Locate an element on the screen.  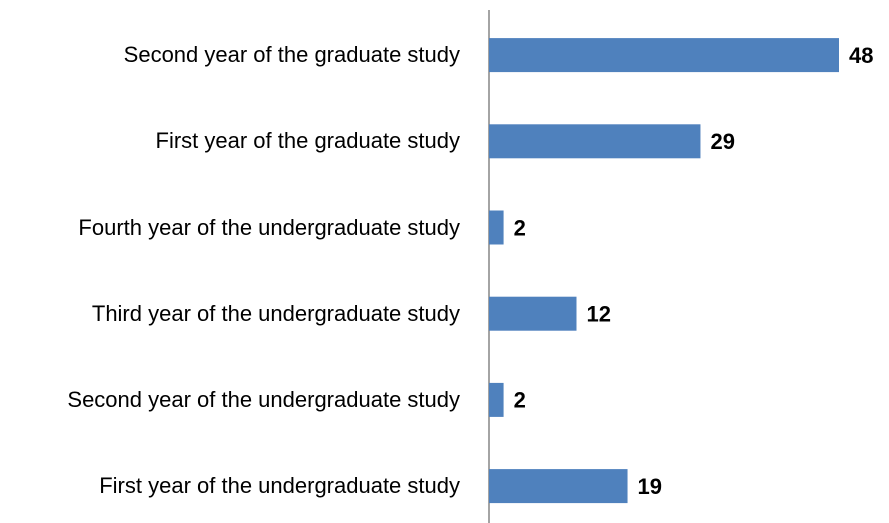
category-label-box: Second year of the undergraduate study is located at coordinates (250, 400).